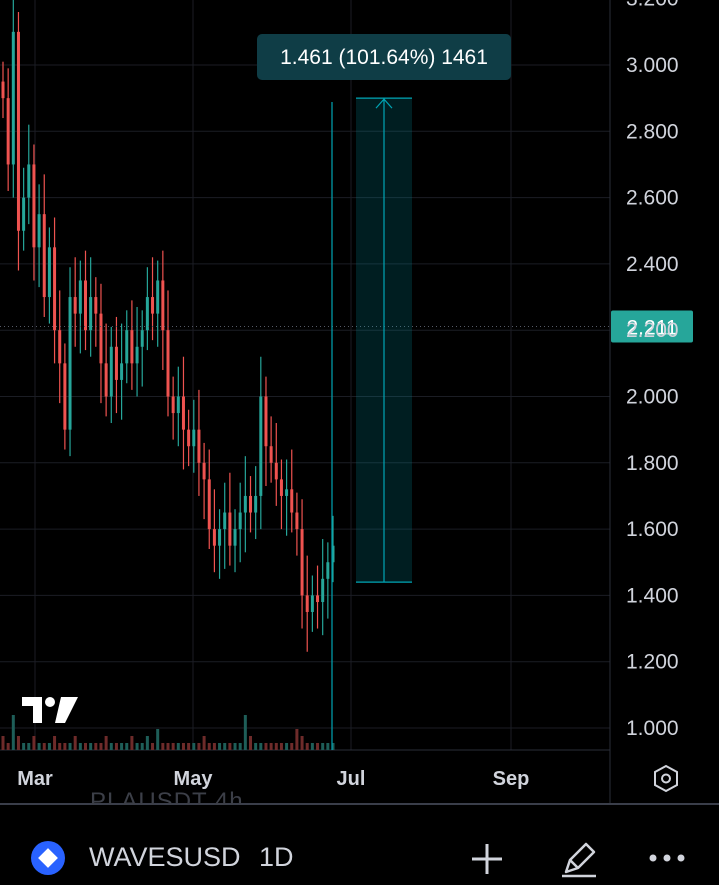  Describe the element at coordinates (652, 463) in the screenshot. I see `y-tick-label: 1.800` at that location.